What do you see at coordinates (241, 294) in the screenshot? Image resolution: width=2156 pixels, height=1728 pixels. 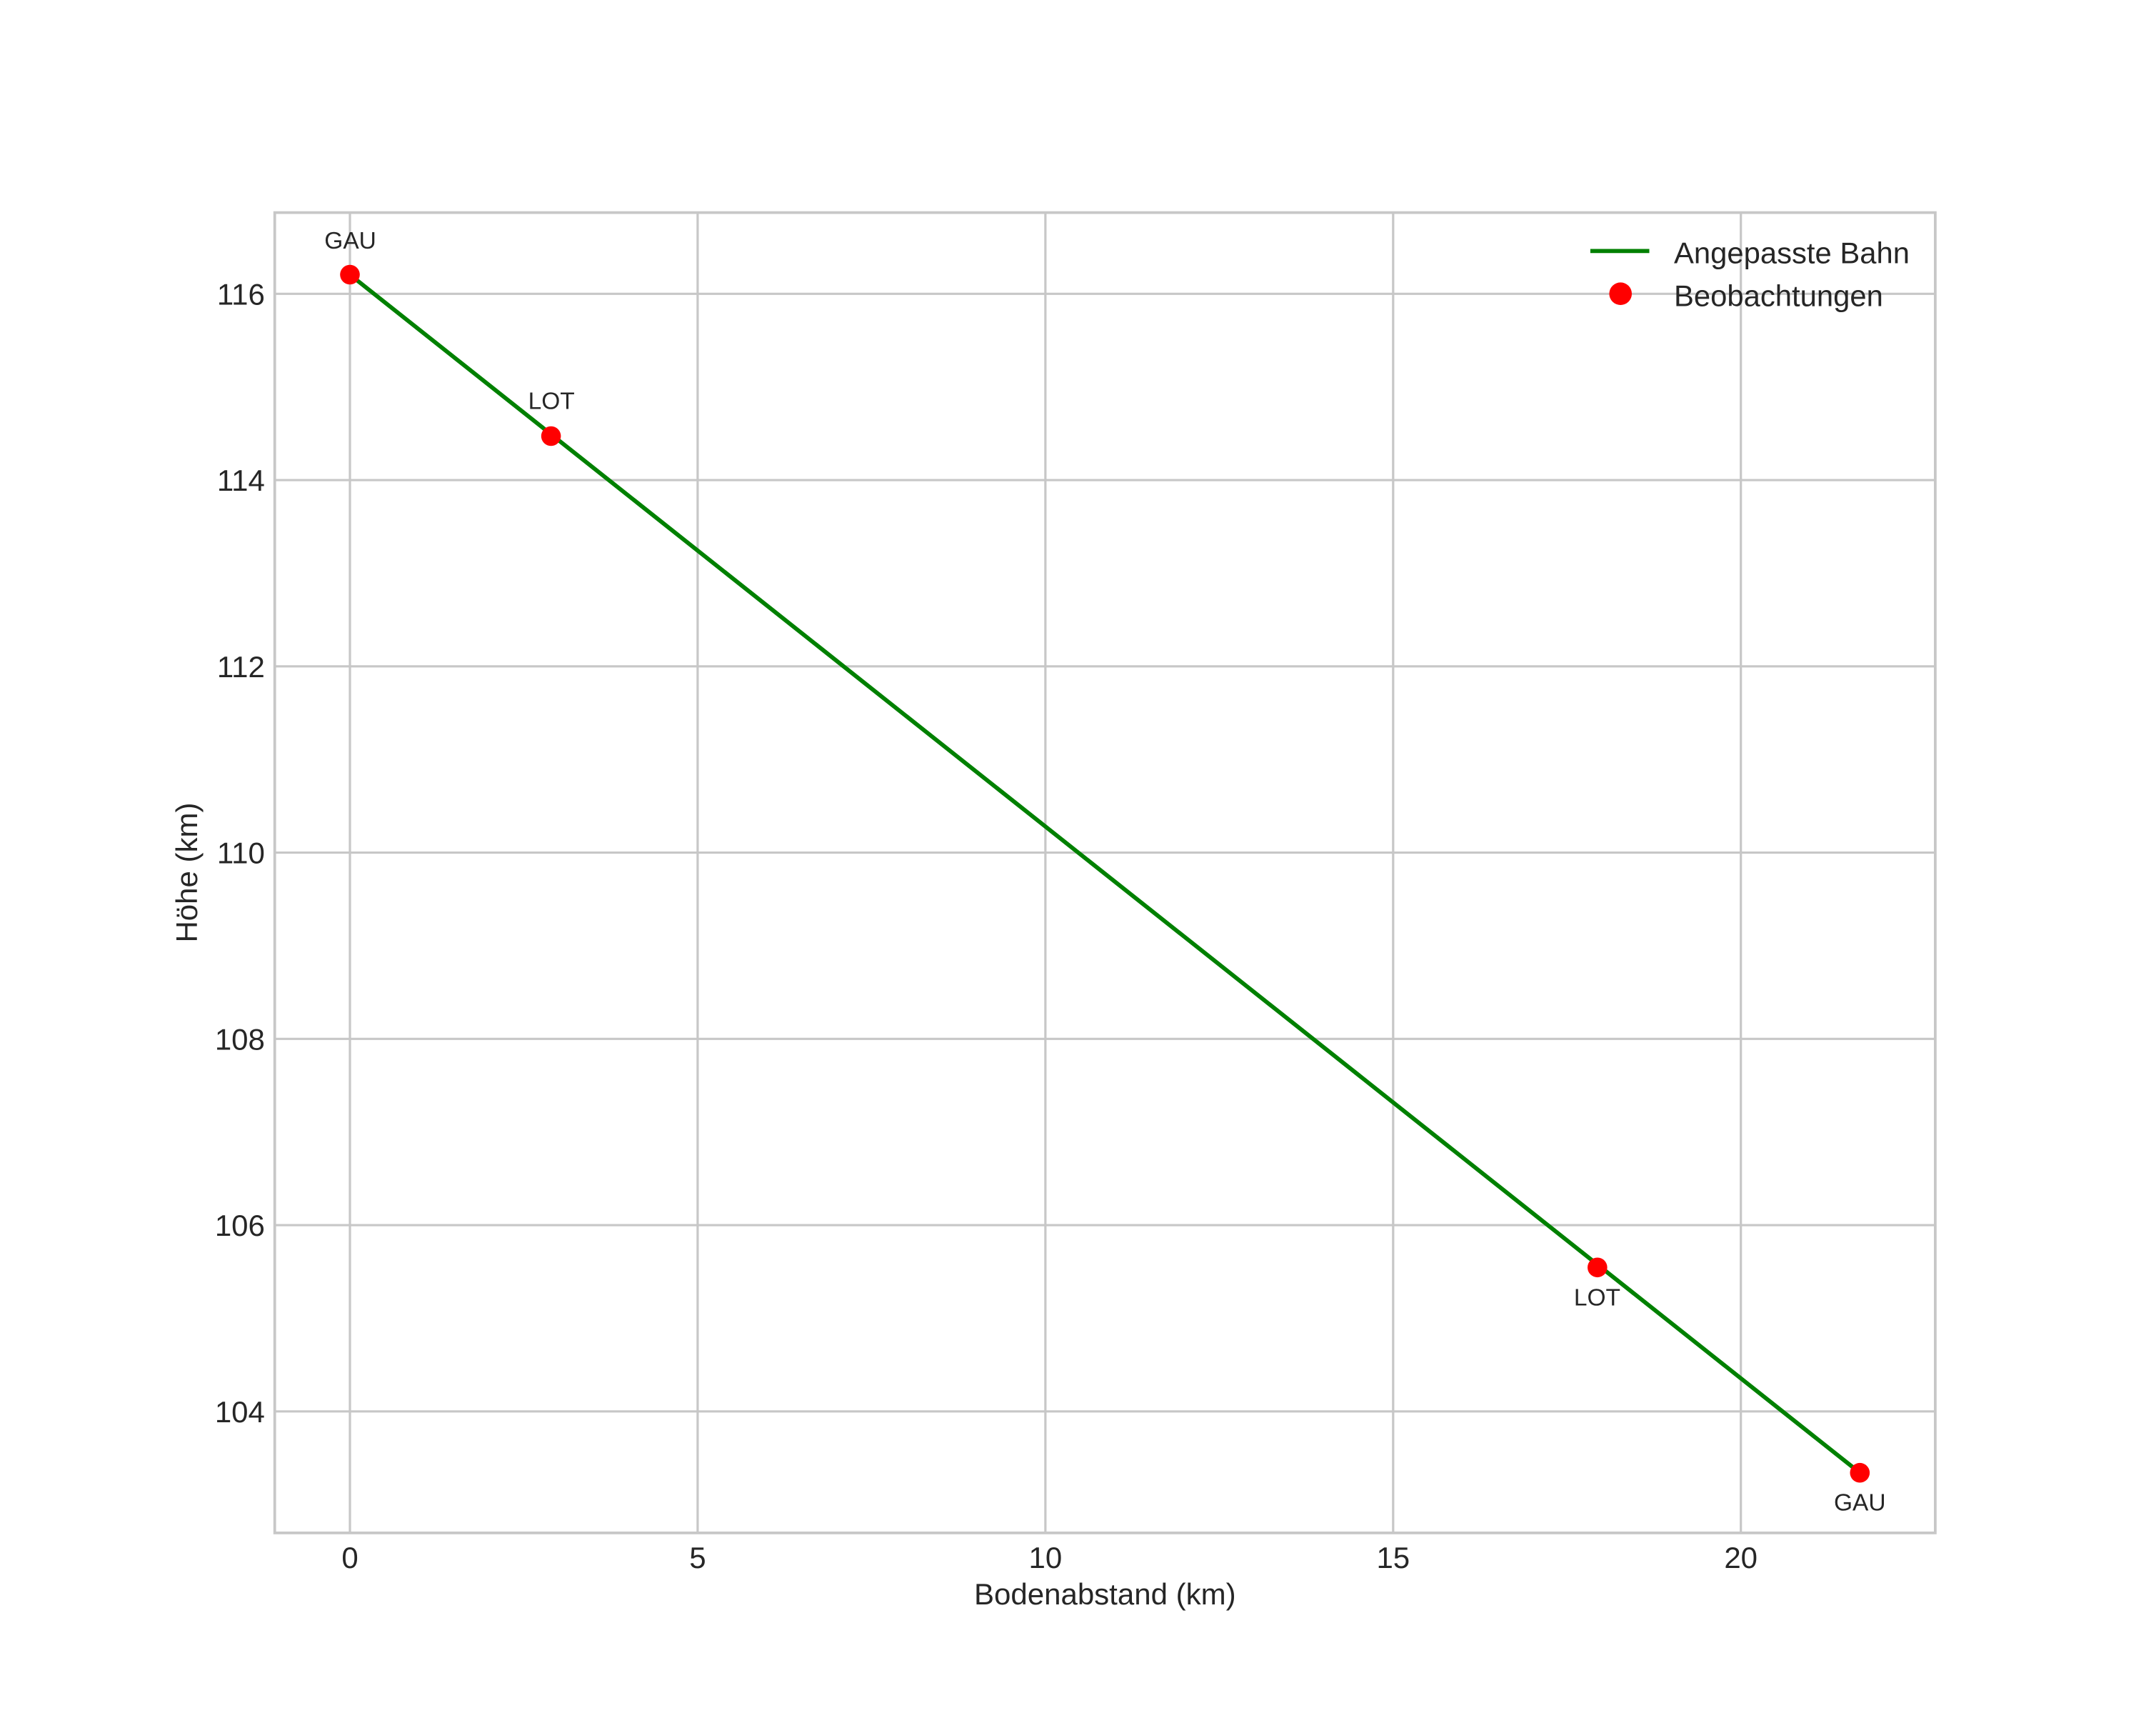 I see `svg-text: 116` at bounding box center [241, 294].